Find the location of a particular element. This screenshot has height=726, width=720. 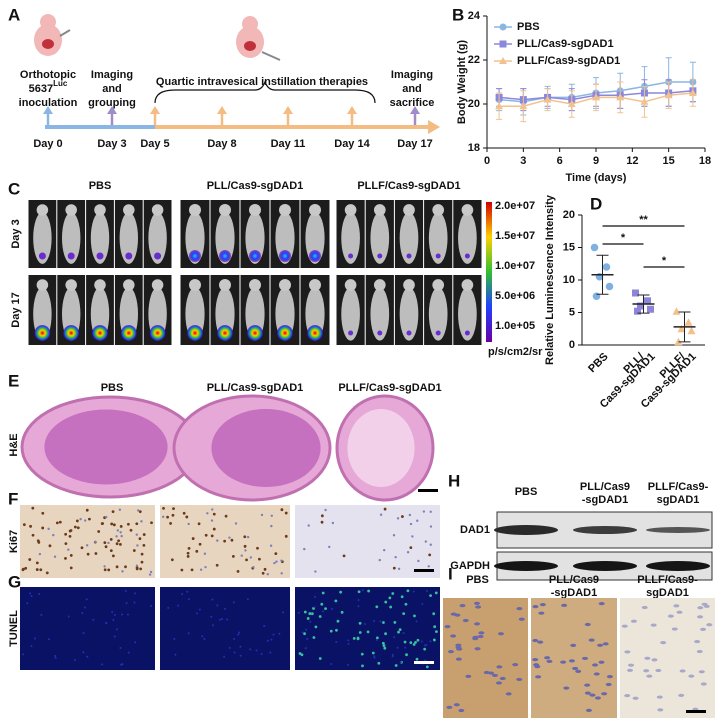

label-superscript: Luc is located at coordinates (60, 83).